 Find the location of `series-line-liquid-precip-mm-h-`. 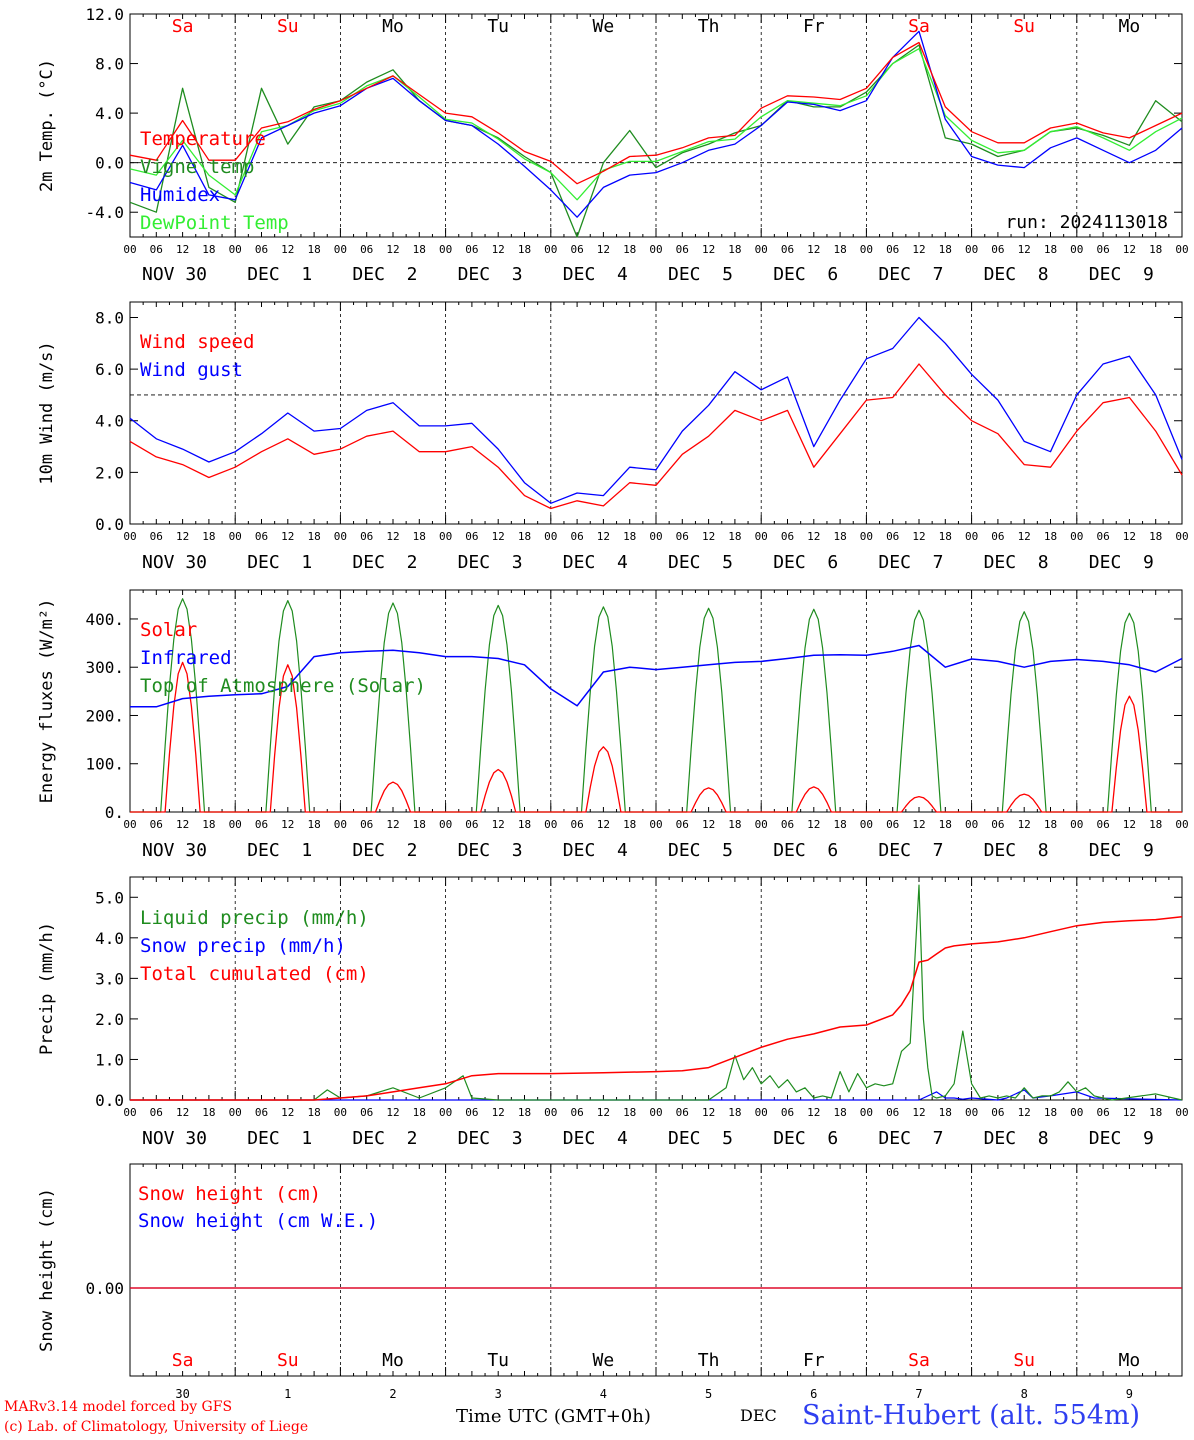

series-line-liquid-precip-mm-h- is located at coordinates (656, 992).